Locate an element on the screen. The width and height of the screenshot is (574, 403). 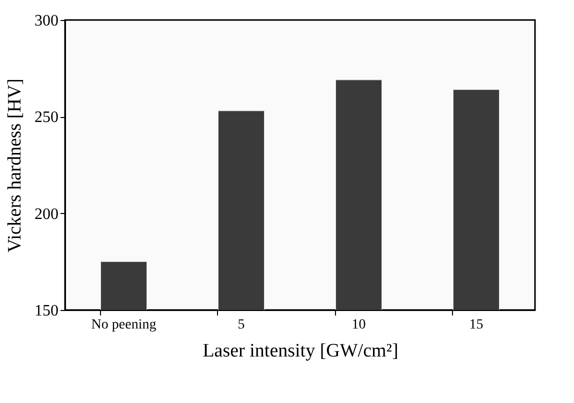
y-tick-label: 200 is located at coordinates (46, 214).